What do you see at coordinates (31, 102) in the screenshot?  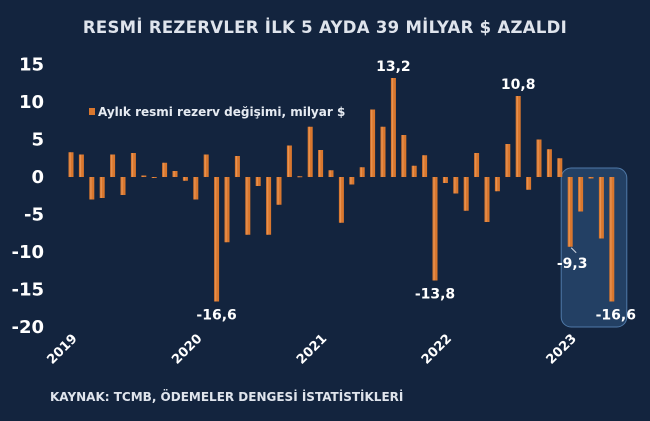 I see `y-tick-label: 10` at bounding box center [31, 102].